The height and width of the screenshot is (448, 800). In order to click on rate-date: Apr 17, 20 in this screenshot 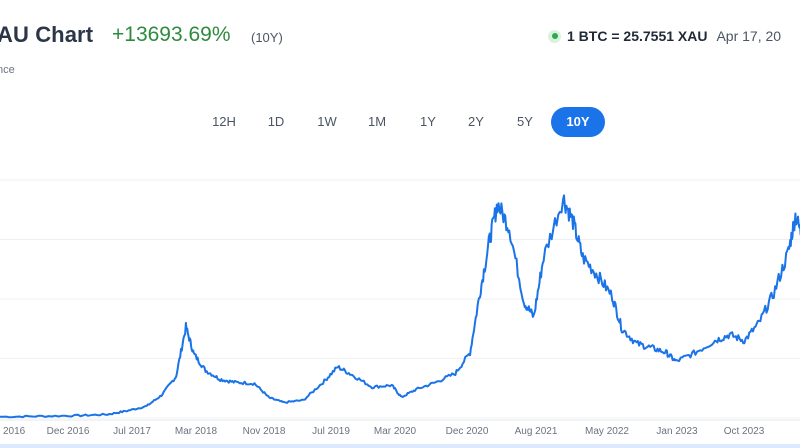, I will do `click(749, 36)`.